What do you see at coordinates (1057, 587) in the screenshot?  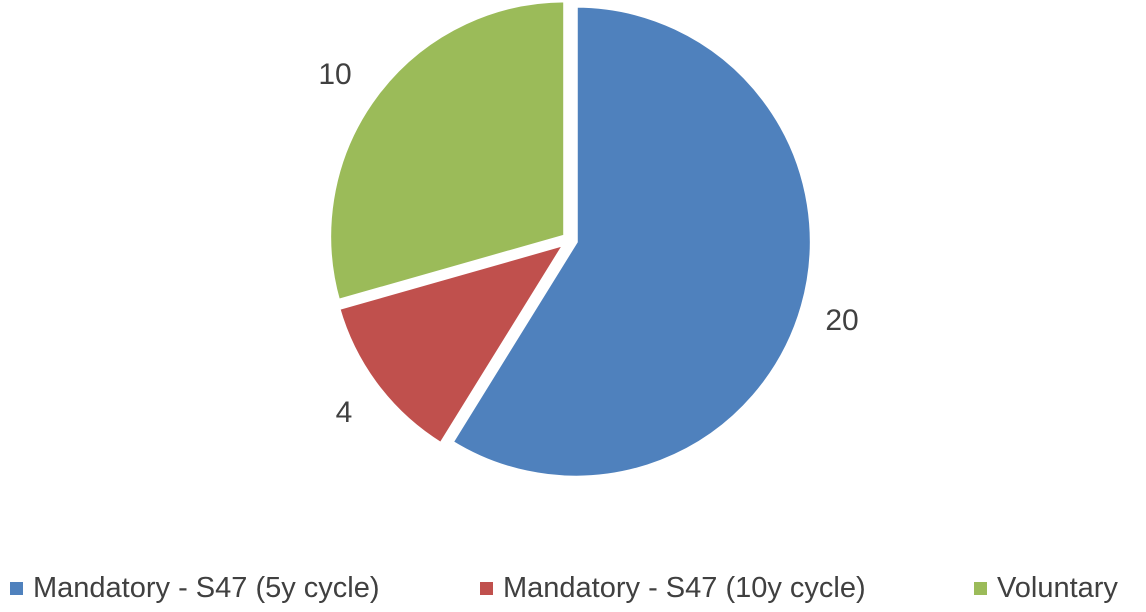 I see `legend-label-voluntary: Voluntary` at bounding box center [1057, 587].